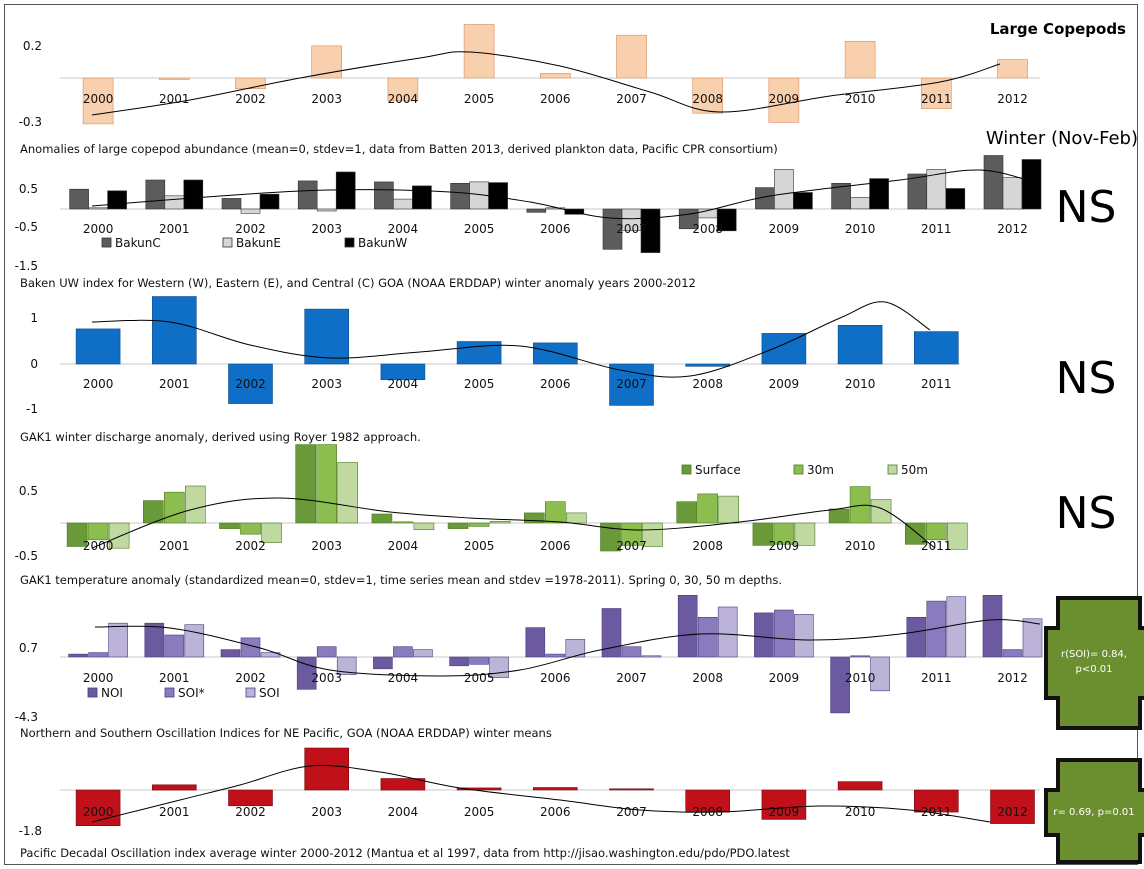 The width and height of the screenshot is (1144, 869). What do you see at coordinates (1086, 513) in the screenshot?
I see `ns-label-temperature: NS` at bounding box center [1086, 513].